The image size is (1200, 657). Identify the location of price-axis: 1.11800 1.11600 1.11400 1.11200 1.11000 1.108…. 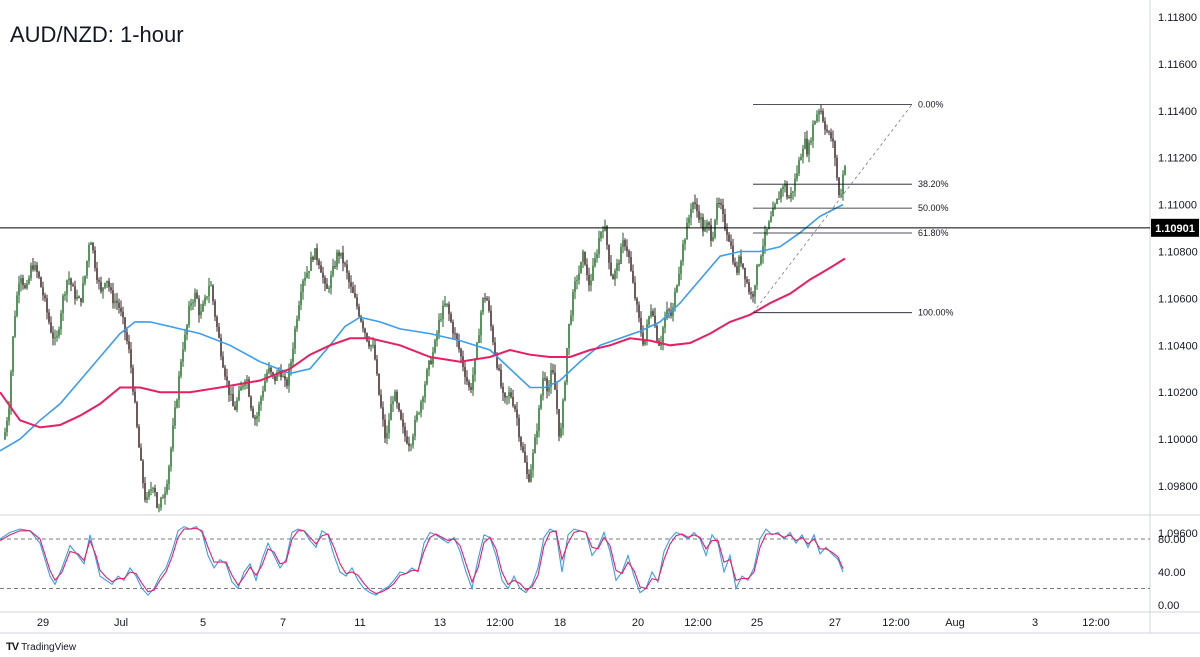
(1178, 276).